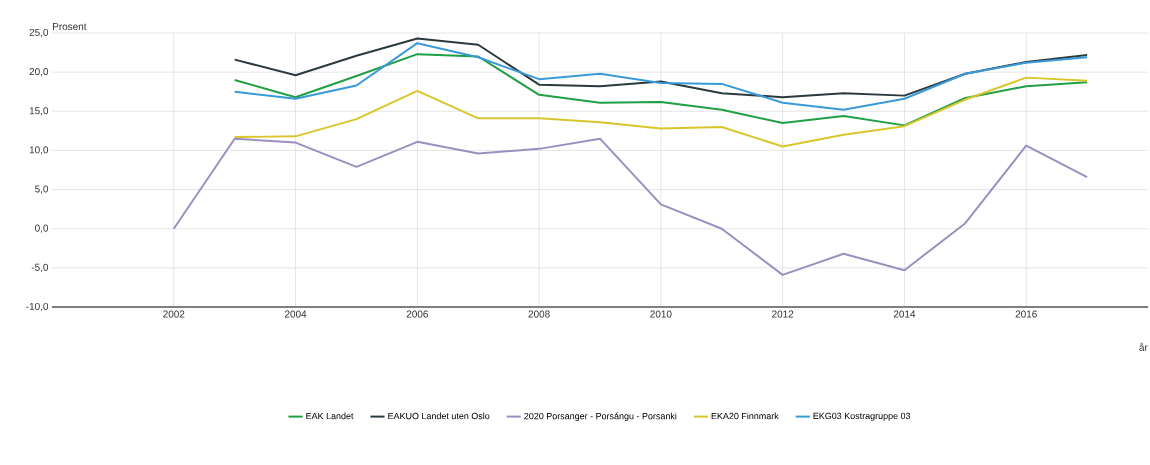 Image resolution: width=1150 pixels, height=465 pixels. I want to click on x-tick-label: 2006, so click(417, 314).